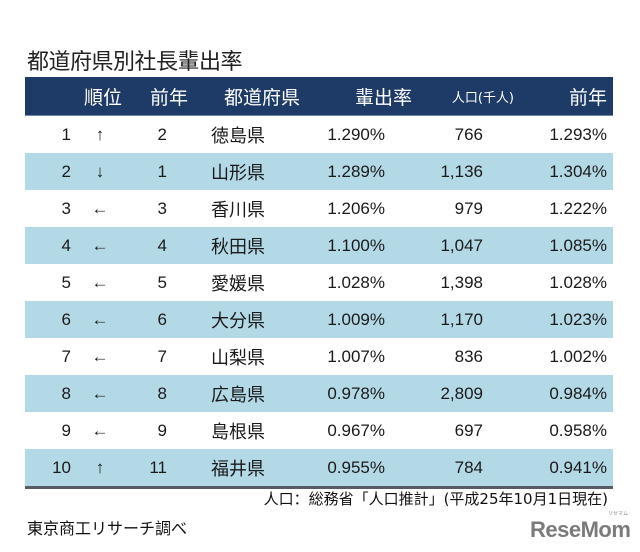  Describe the element at coordinates (238, 432) in the screenshot. I see `prefecture-cell: 島根県` at that location.